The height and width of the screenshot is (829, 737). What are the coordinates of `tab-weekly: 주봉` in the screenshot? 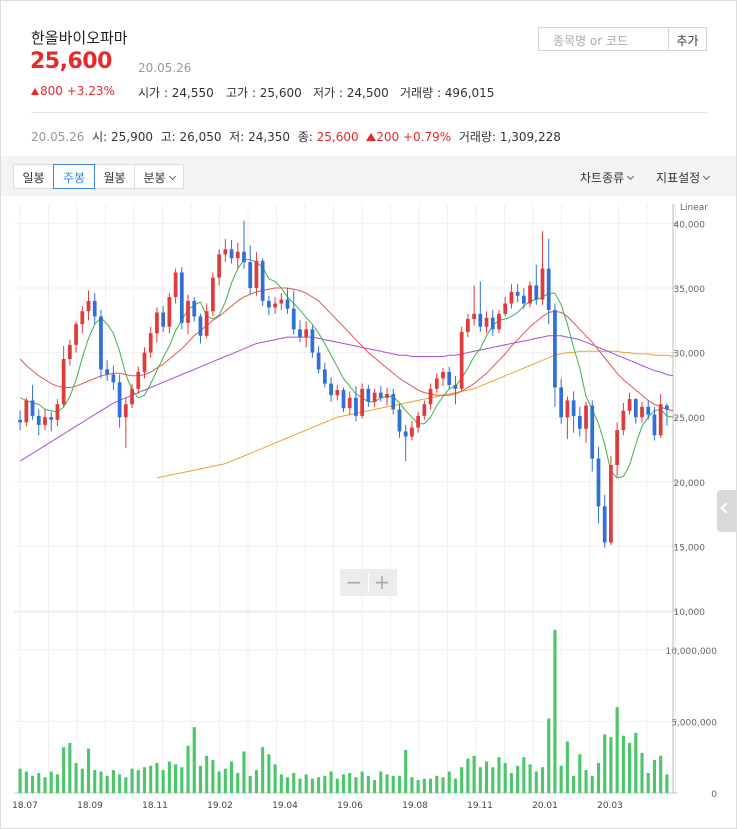 It's located at (74, 176).